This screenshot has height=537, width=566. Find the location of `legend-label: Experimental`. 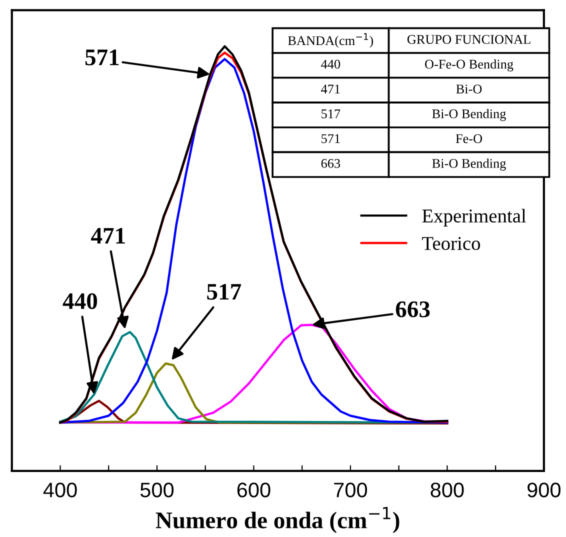

legend-label: Experimental is located at coordinates (474, 217).